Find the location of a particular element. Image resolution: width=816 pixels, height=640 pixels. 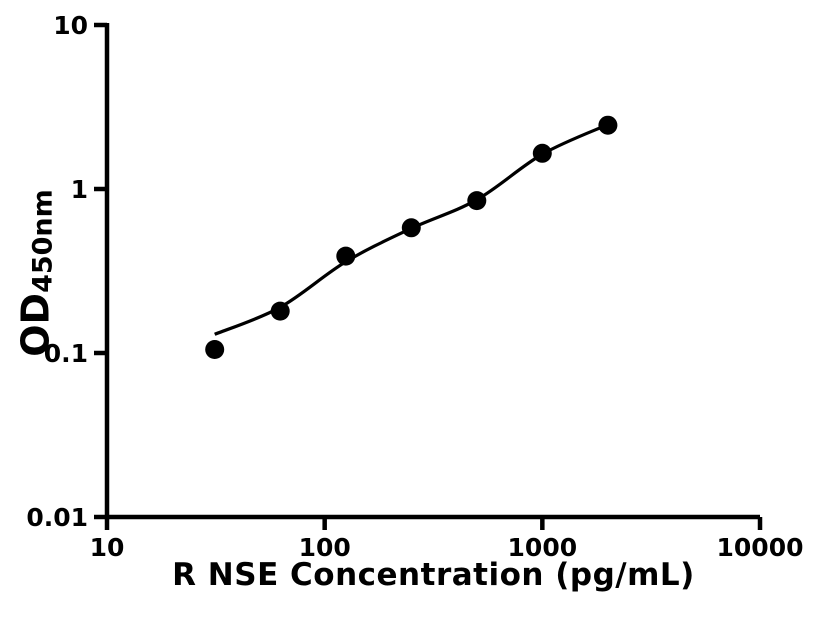

y-tick-label: 0.01 is located at coordinates (57, 517).